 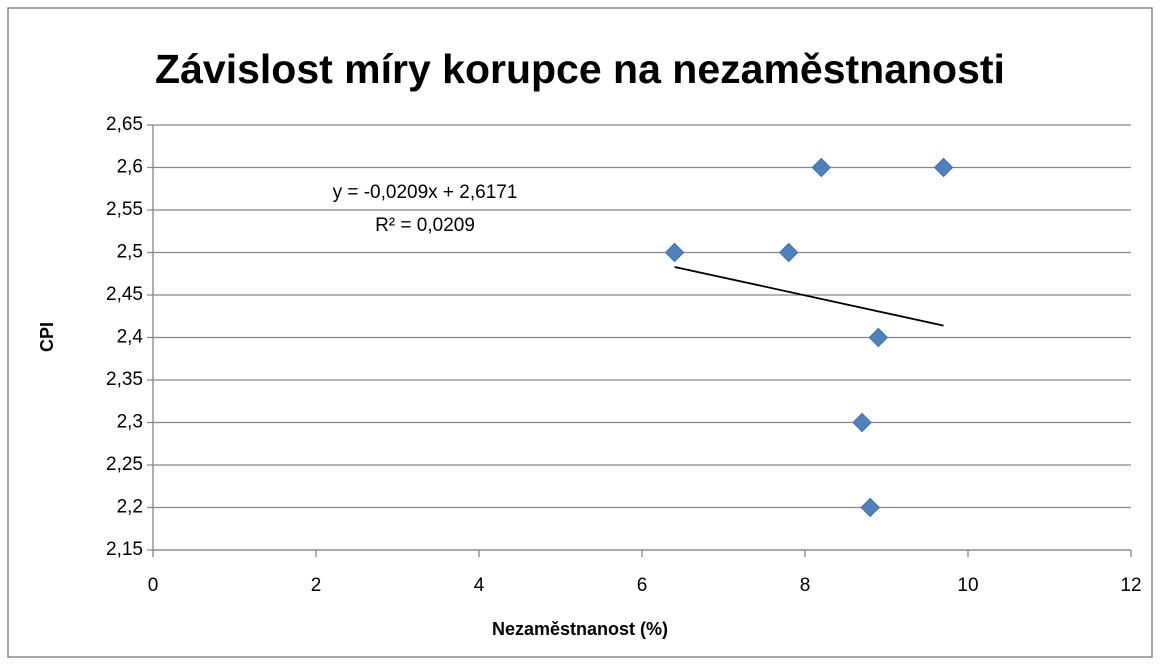 What do you see at coordinates (425, 192) in the screenshot?
I see `annotation: y = -0,0209x + 2,6171` at bounding box center [425, 192].